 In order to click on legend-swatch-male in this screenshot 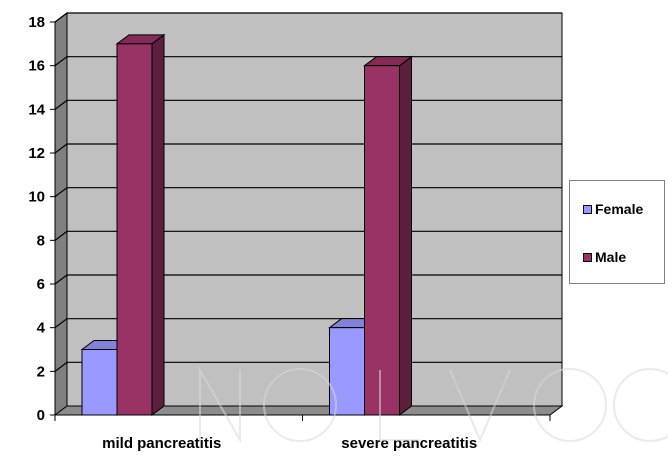, I will do `click(587, 257)`.